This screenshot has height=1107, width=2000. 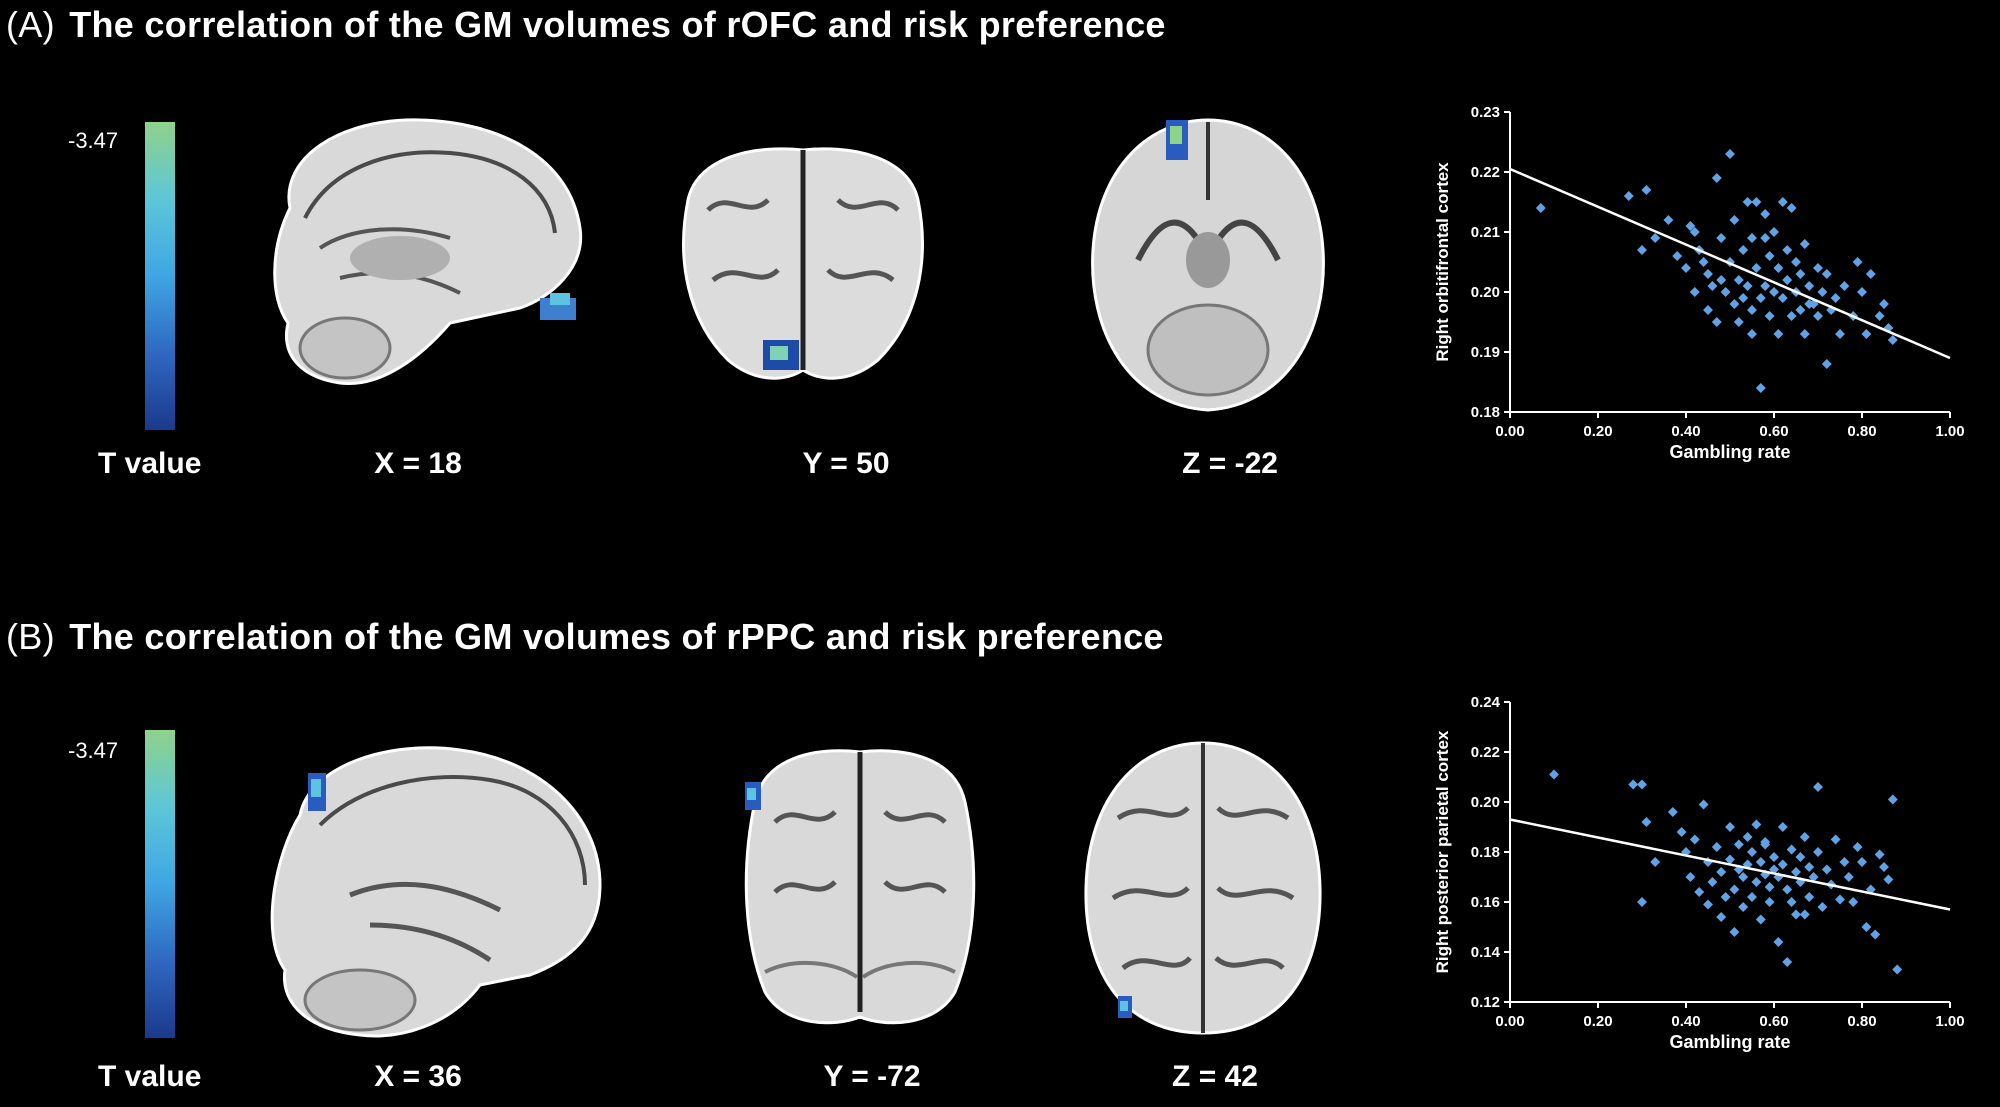 I want to click on panel-b-slice-y-label: Y = -72, so click(x=872, y=1076).